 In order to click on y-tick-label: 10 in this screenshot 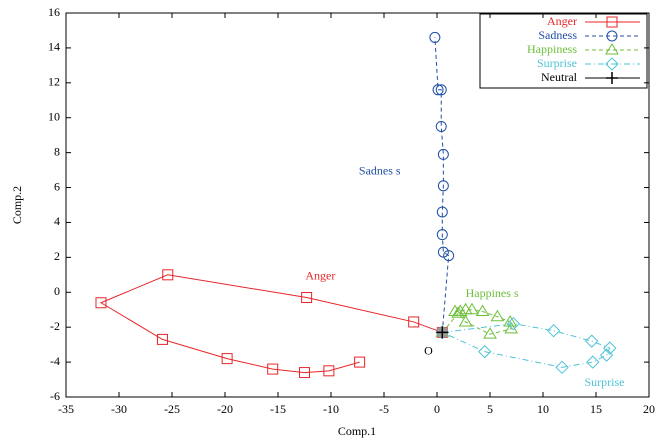, I will do `click(54, 116)`.